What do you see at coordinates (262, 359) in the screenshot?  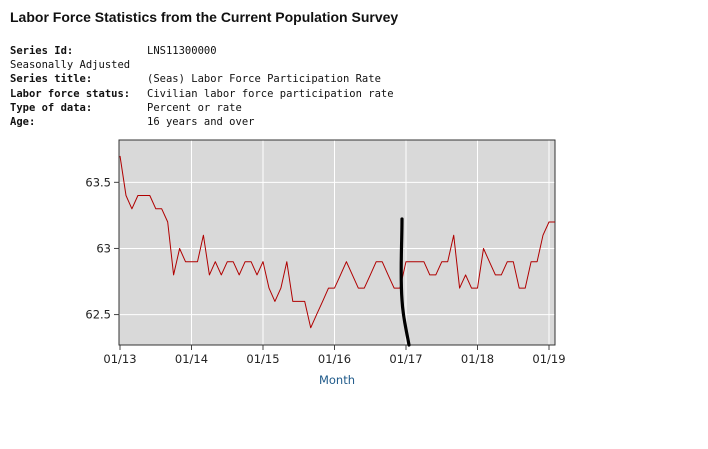 I see `x-tick-label: 01/15` at bounding box center [262, 359].